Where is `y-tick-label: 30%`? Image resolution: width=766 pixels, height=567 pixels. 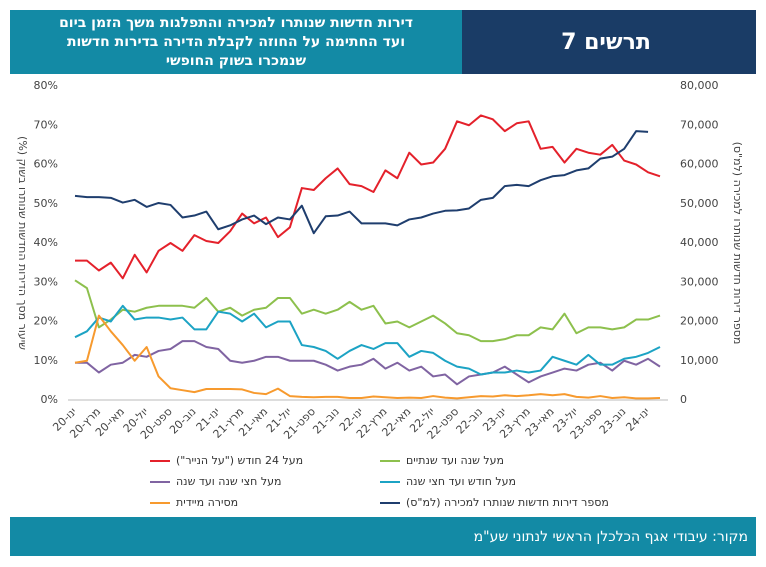 y-tick-label: 30% is located at coordinates (46, 281).